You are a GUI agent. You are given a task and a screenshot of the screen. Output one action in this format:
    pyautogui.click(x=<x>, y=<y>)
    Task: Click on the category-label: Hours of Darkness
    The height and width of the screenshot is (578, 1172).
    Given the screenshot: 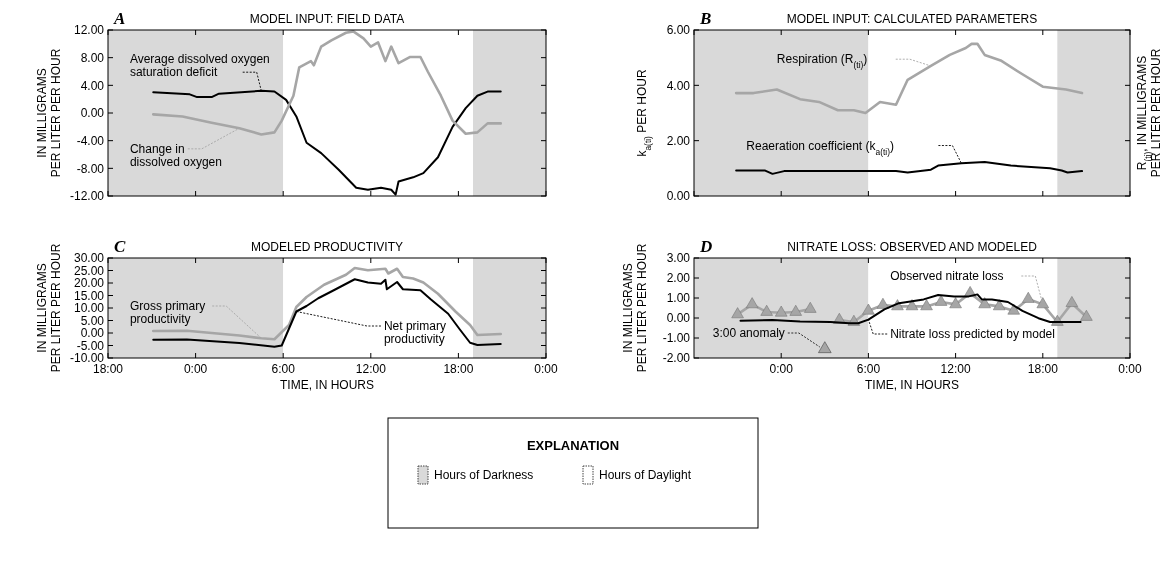 What is the action you would take?
    pyautogui.click(x=484, y=475)
    